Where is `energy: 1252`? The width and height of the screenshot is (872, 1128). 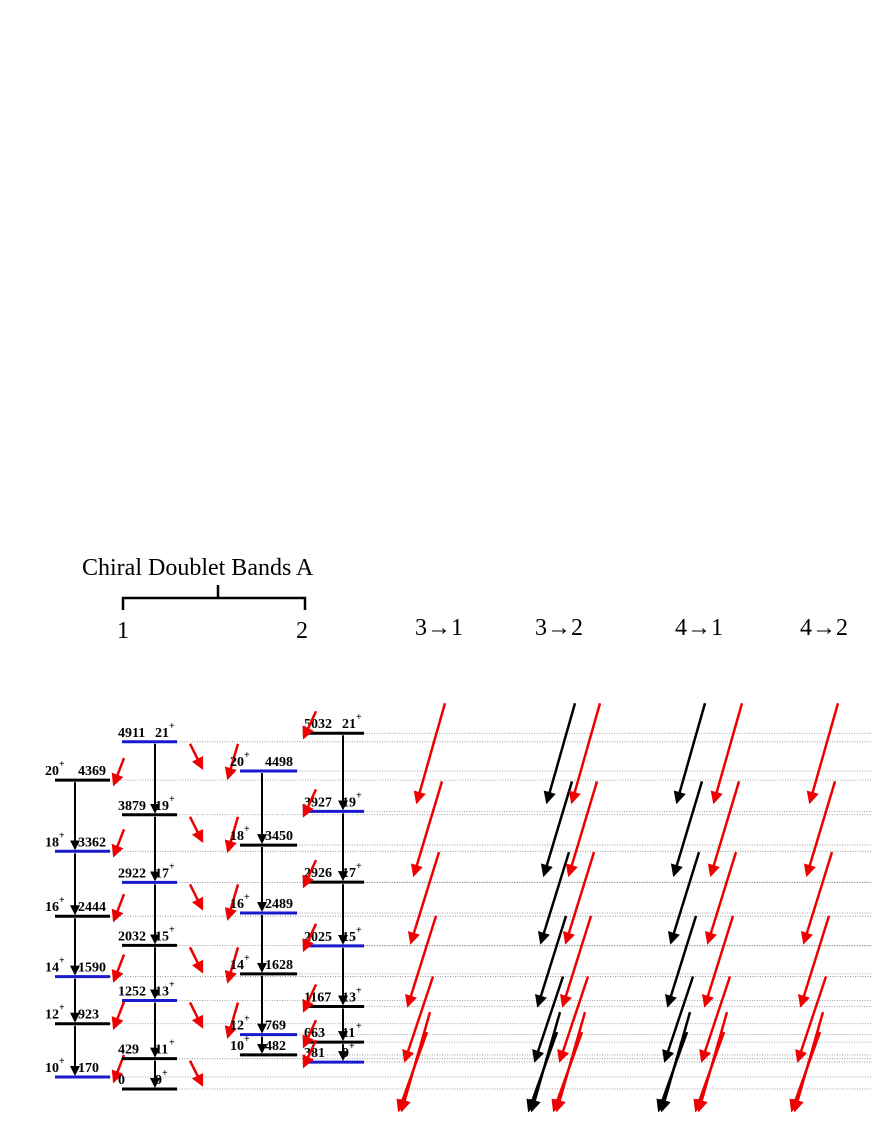
energy: 1252 is located at coordinates (132, 991).